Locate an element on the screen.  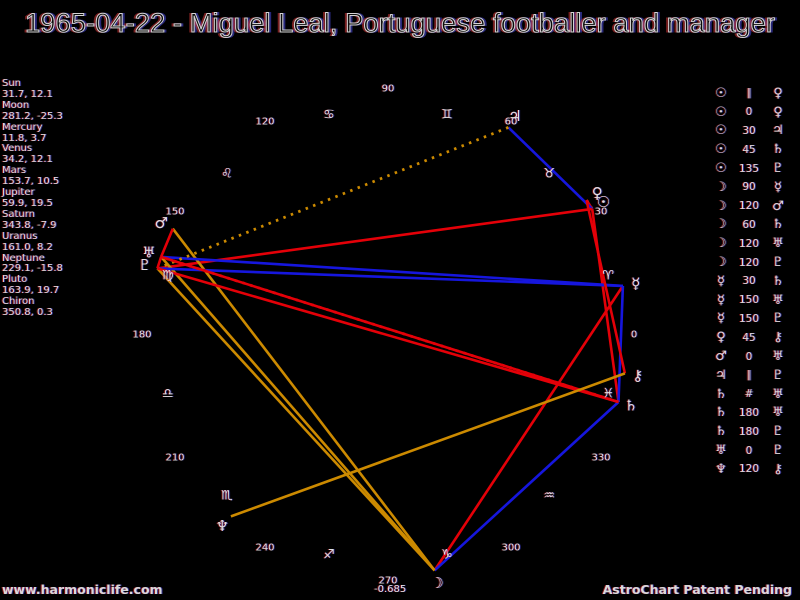
aspect-line-moon-90-mercury is located at coordinates (528, 428).